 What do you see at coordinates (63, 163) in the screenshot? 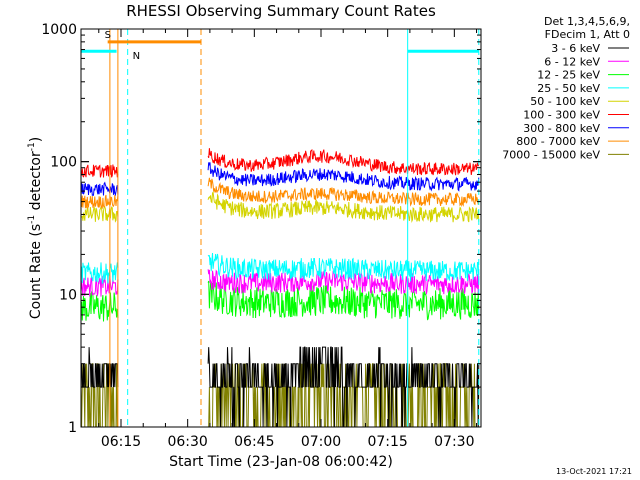
I see `y-tick-label-2: 100` at bounding box center [63, 163].